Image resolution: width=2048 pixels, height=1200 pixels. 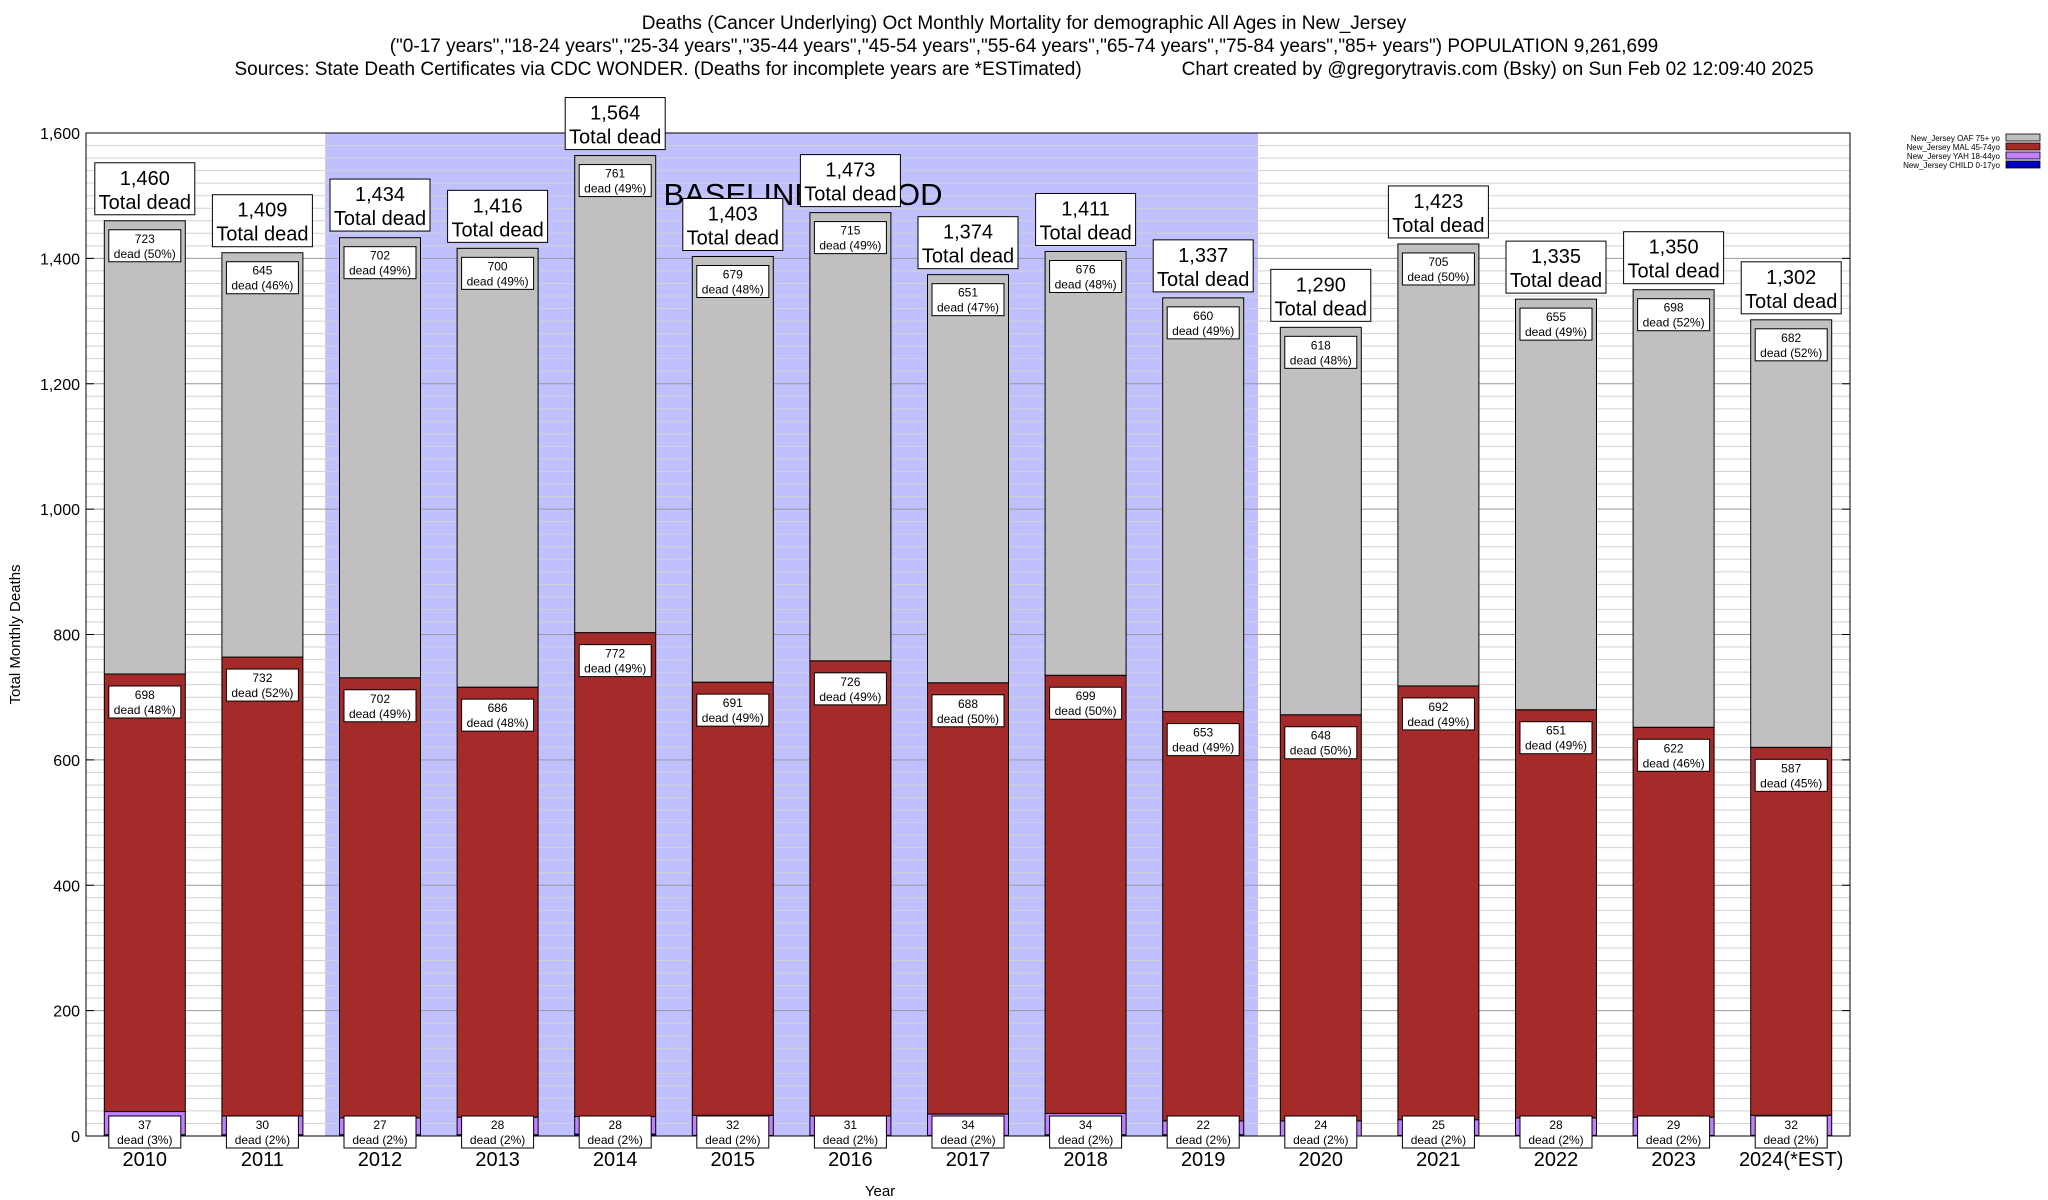 I want to click on total-label-value: 1,290, so click(x=1321, y=285).